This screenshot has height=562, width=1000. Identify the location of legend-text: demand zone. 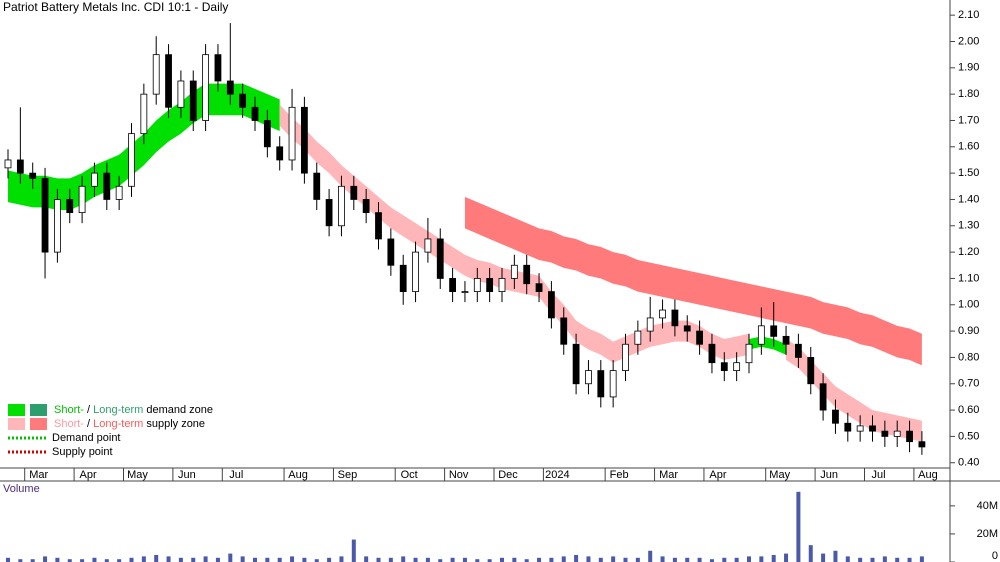
(178, 410).